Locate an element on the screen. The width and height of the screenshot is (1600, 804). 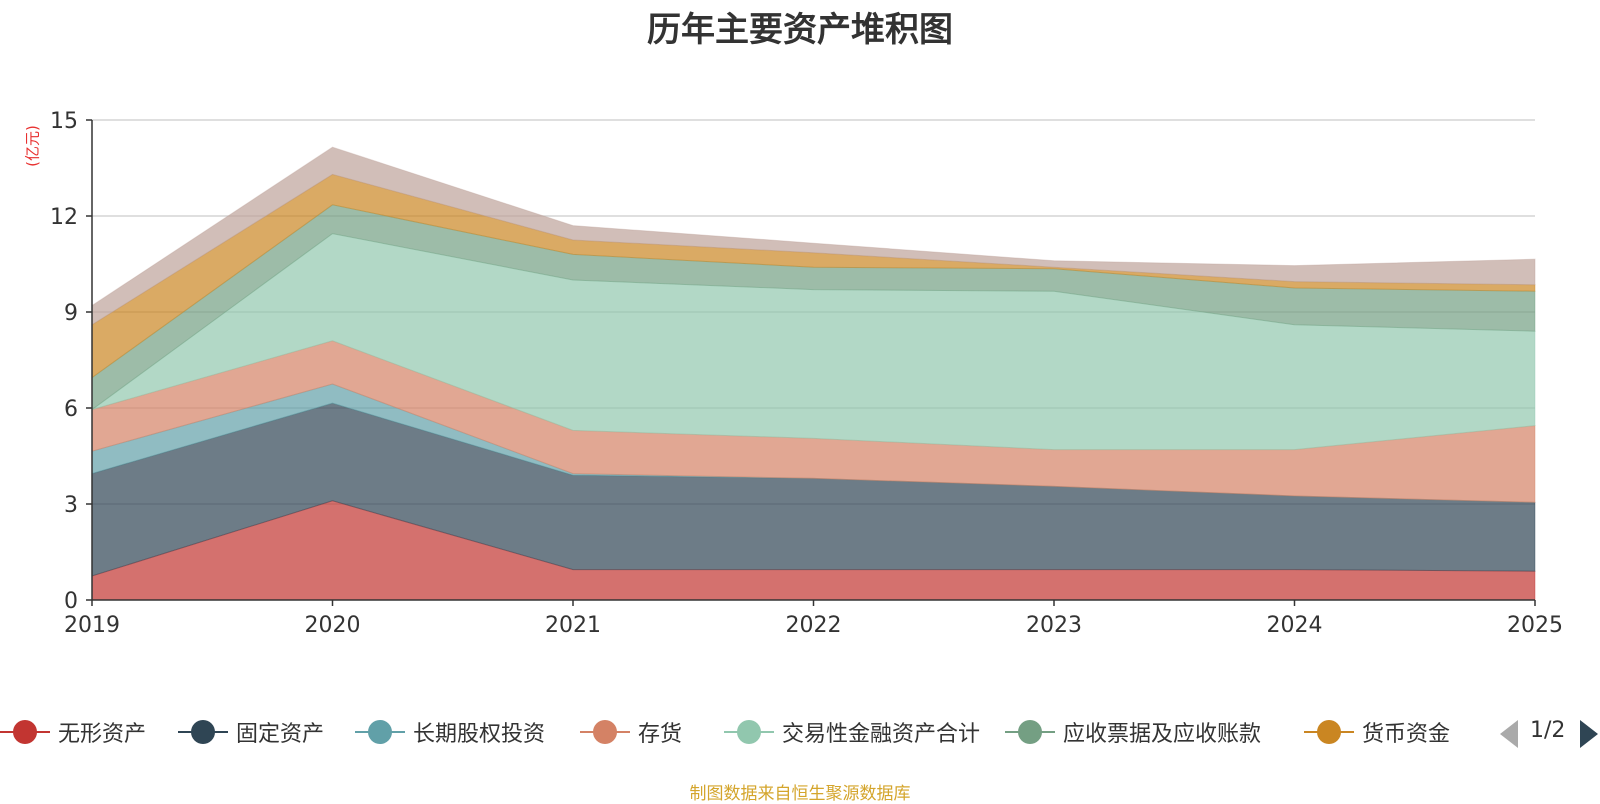
legend-item: 无形资产 is located at coordinates (73, 732).